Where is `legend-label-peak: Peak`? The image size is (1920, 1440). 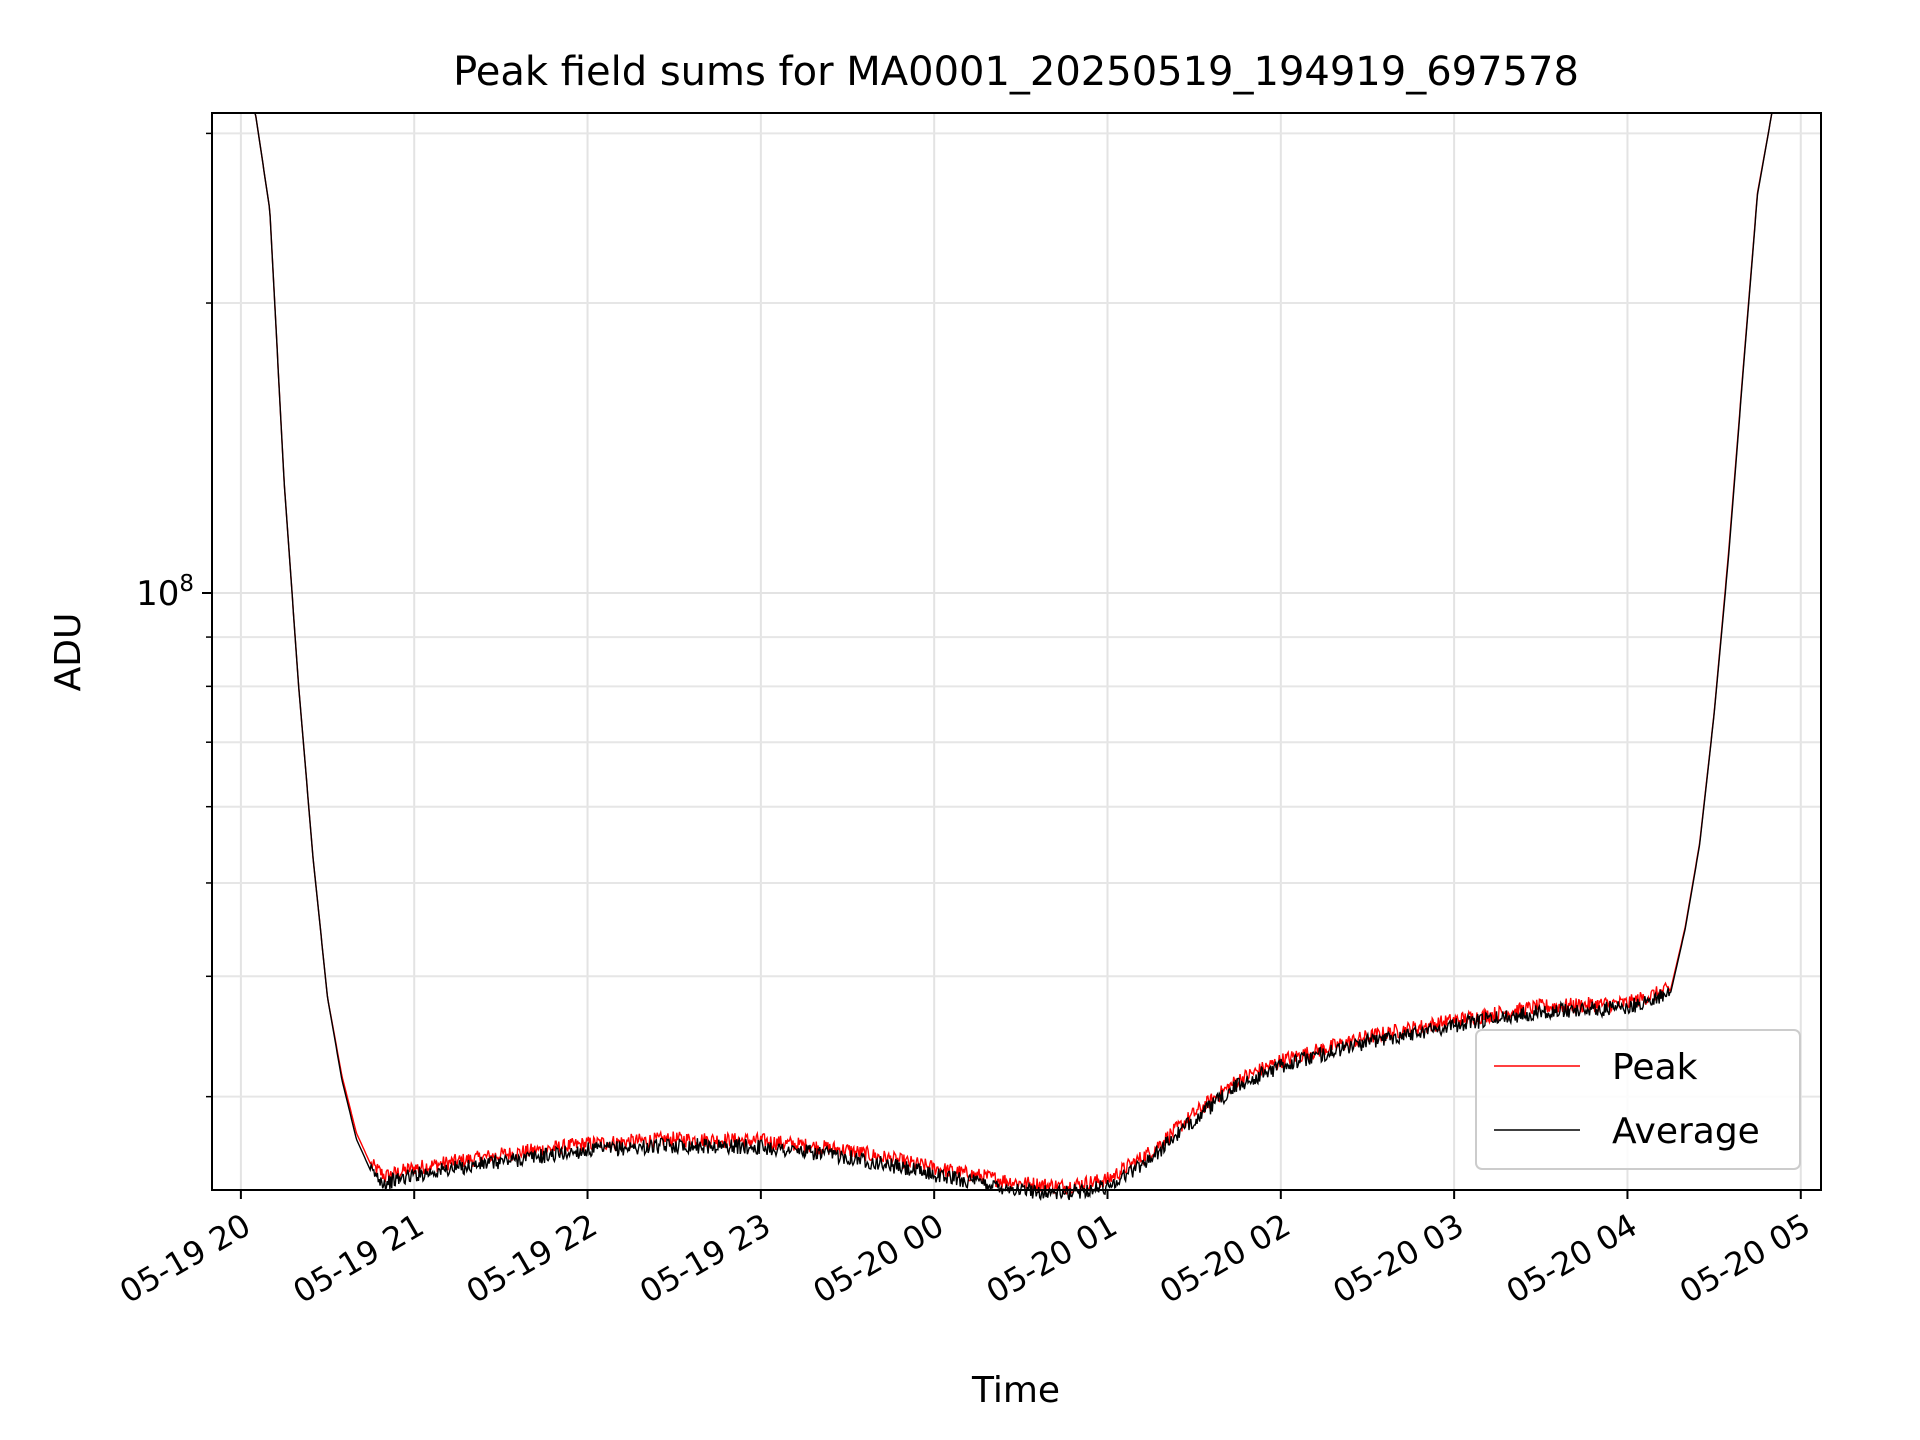
legend-label-peak: Peak is located at coordinates (1655, 1067).